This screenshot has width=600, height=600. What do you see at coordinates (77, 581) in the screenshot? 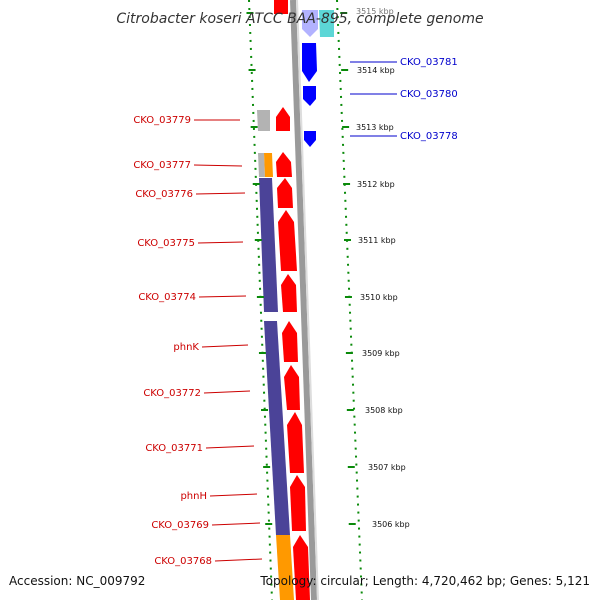
I see `accession-text: Accession: NC_009792` at bounding box center [77, 581].